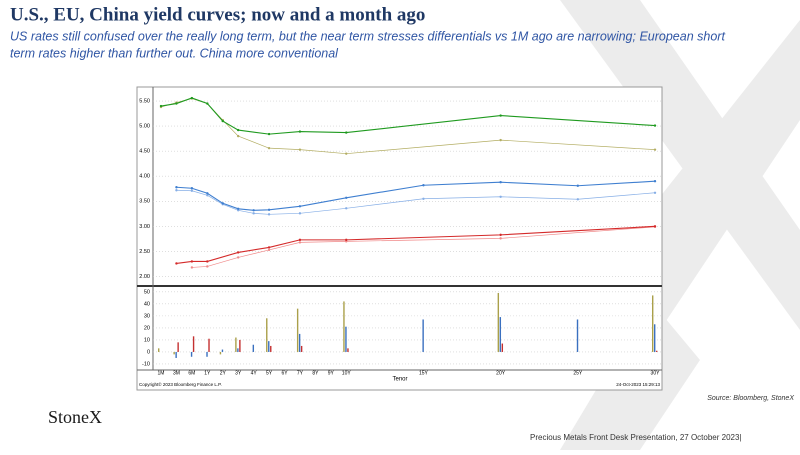 The width and height of the screenshot is (800, 455). What do you see at coordinates (144, 152) in the screenshot?
I see `y-tick-label: 4.50` at bounding box center [144, 152].